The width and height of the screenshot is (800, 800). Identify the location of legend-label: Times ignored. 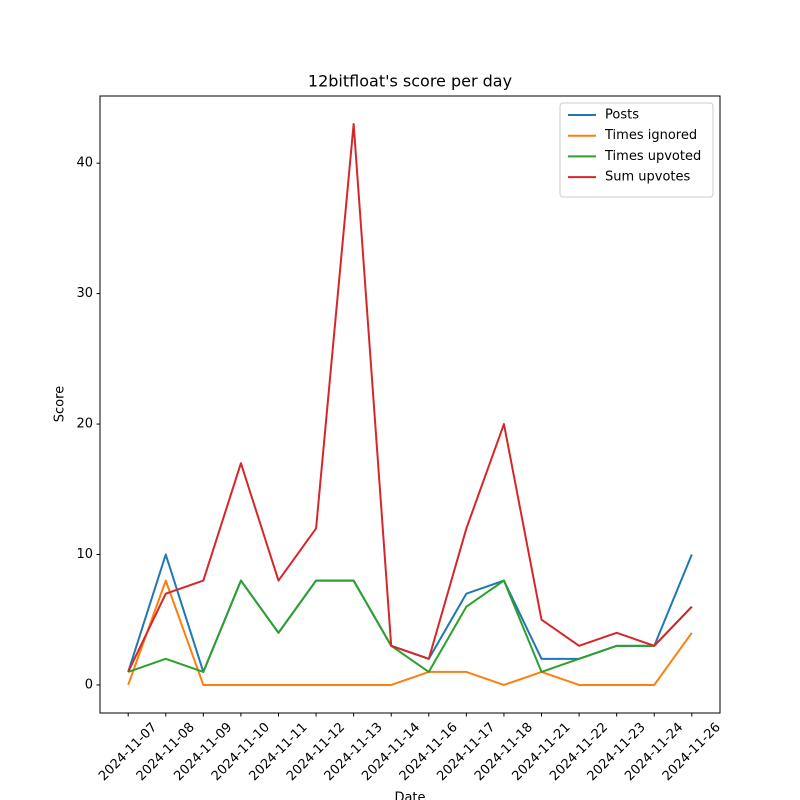
(650, 135).